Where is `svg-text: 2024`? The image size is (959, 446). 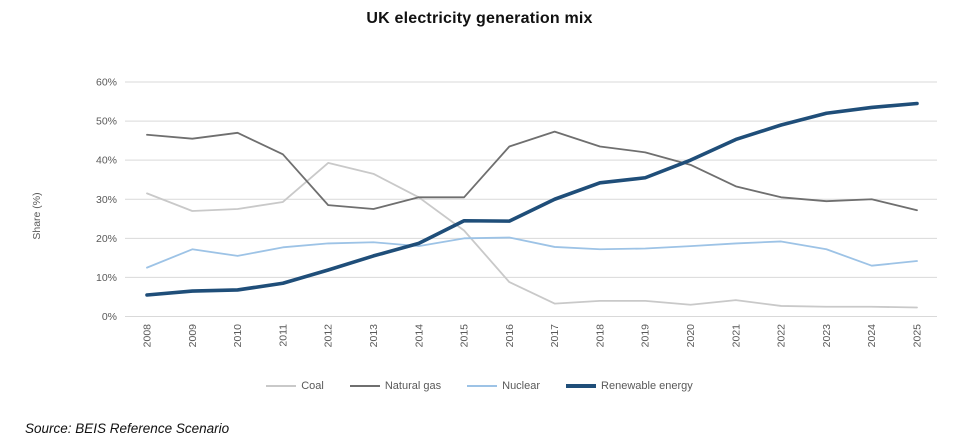 svg-text: 2024 is located at coordinates (872, 336).